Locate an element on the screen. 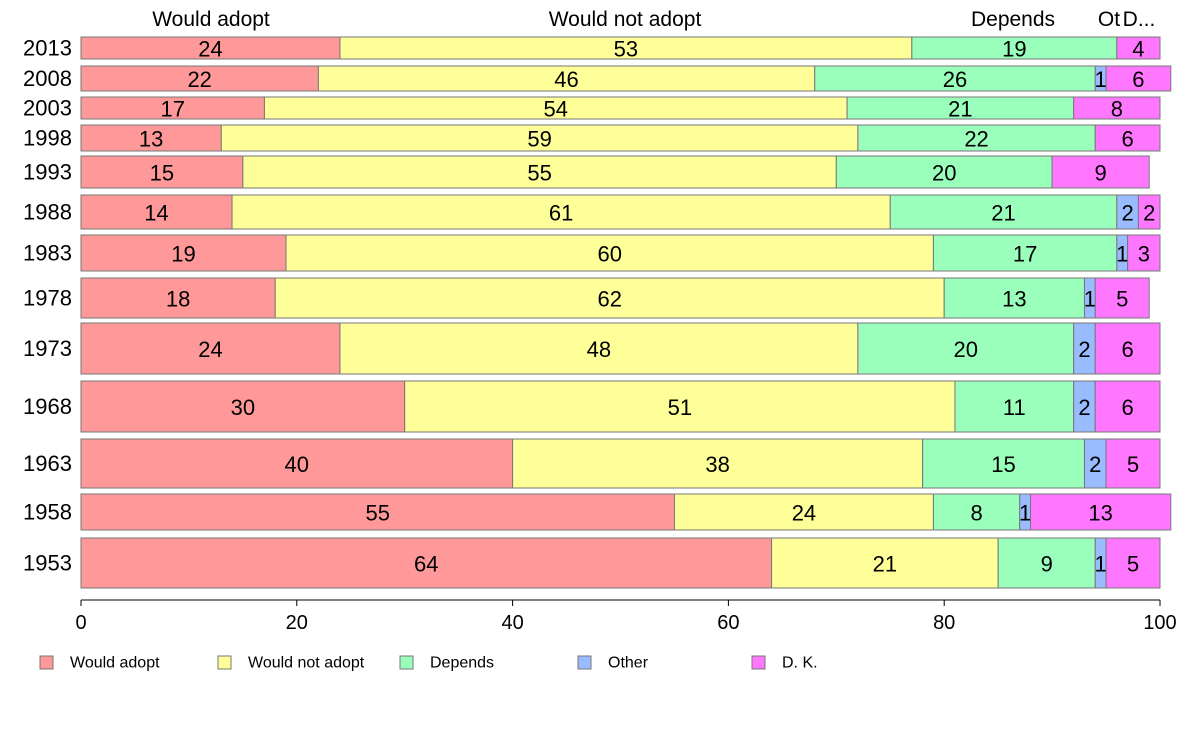 The image size is (1188, 741). data-label: 3 is located at coordinates (1144, 254).